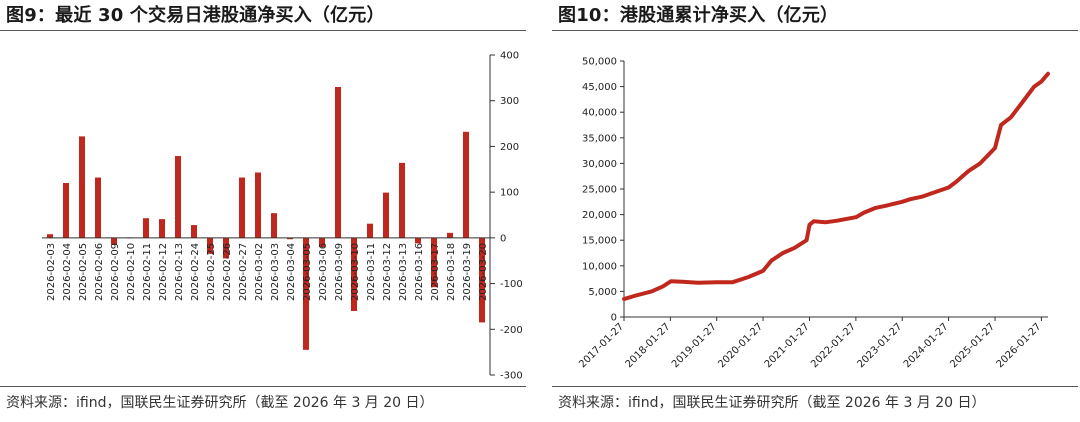  I want to click on x-tick-label: 2026-02-10, so click(131, 272).